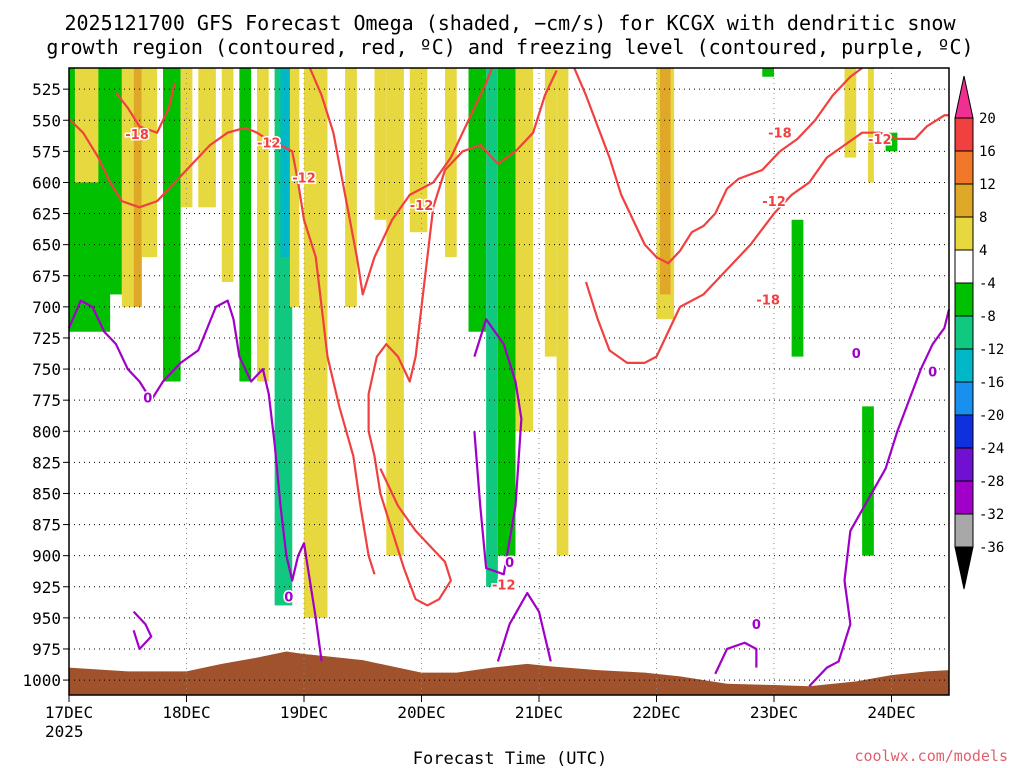 The width and height of the screenshot is (1024, 768). What do you see at coordinates (987, 119) in the screenshot?
I see `colorbar-label: 20` at bounding box center [987, 119].